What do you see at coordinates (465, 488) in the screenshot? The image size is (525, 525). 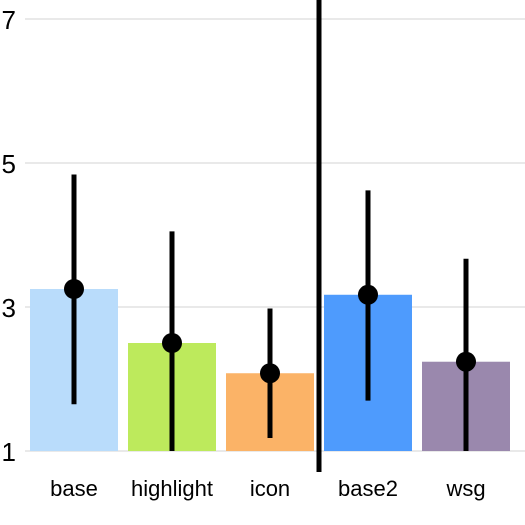 I see `x-category-label: wsg` at bounding box center [465, 488].